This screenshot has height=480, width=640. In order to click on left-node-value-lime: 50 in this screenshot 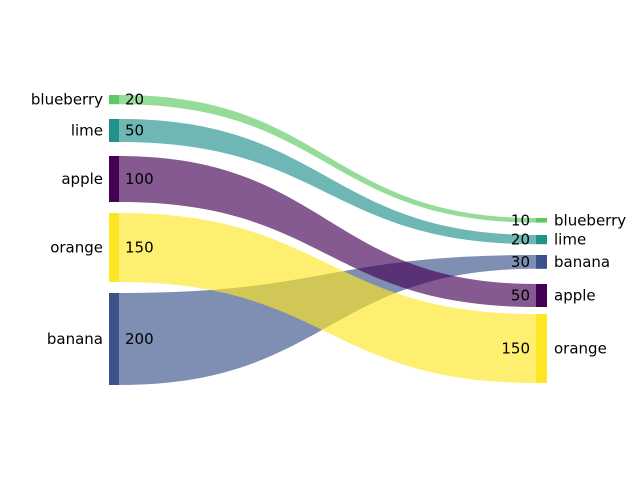, I will do `click(134, 131)`.